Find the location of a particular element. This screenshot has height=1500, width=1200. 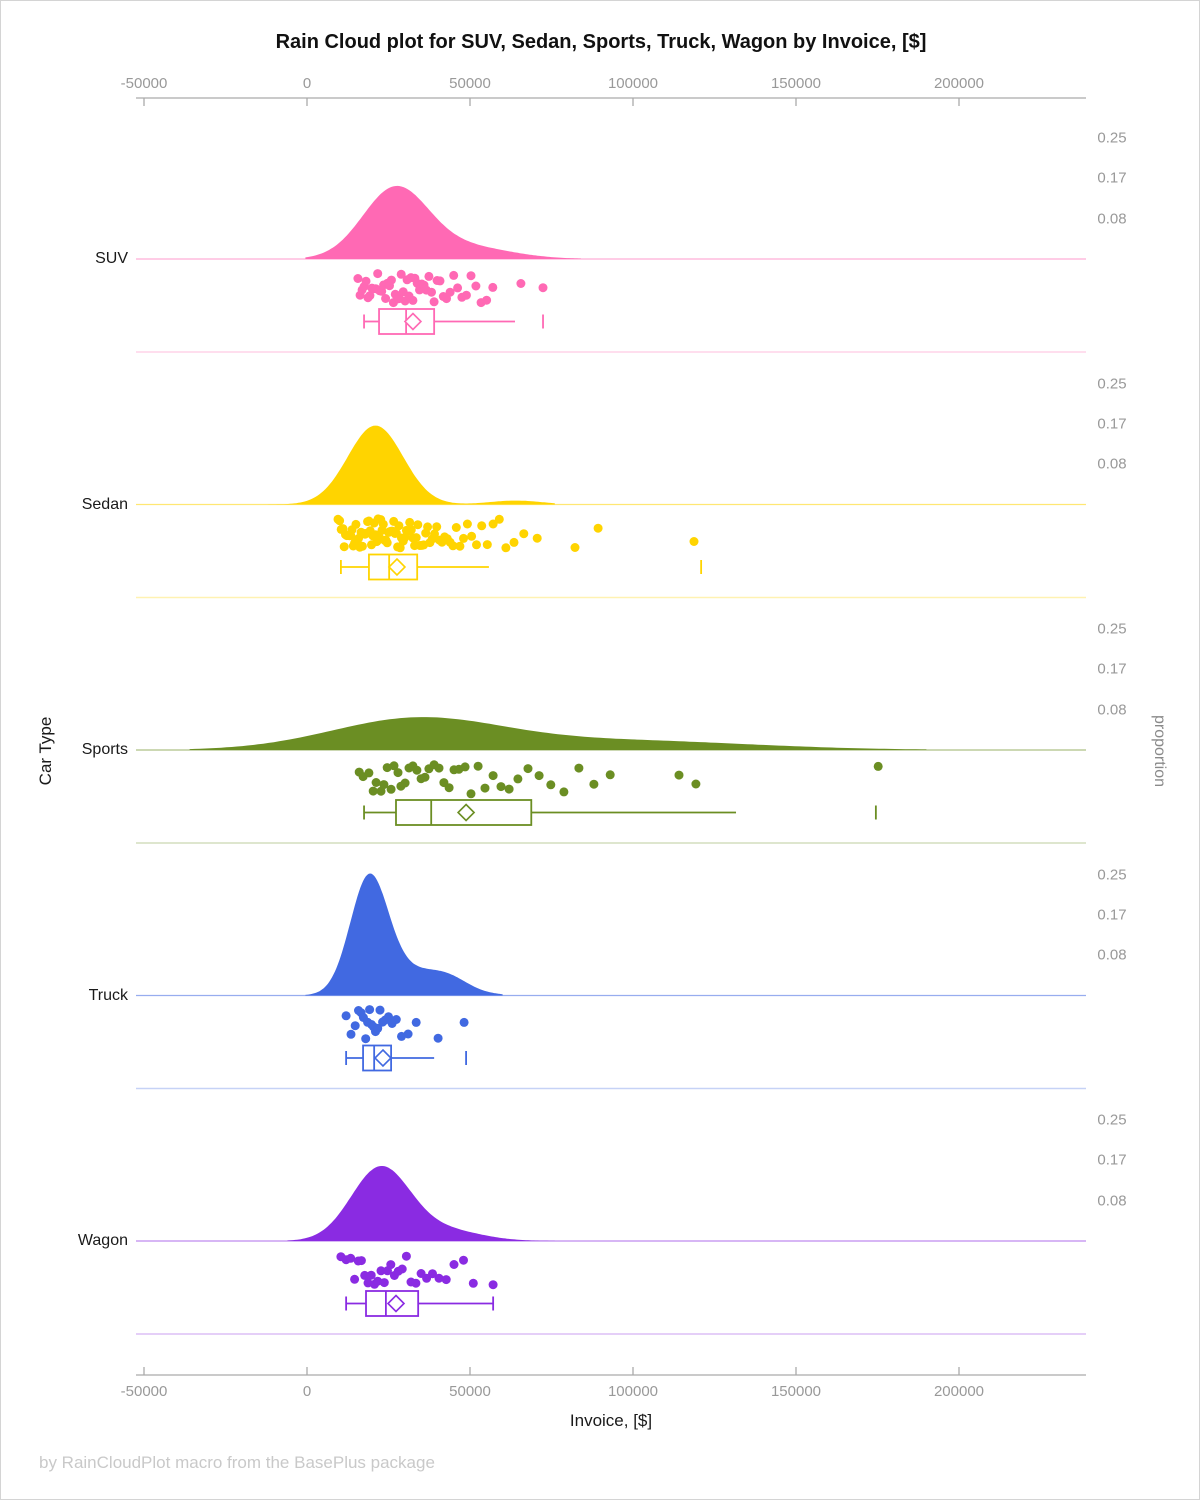

proportion-tick-label: 0.08 is located at coordinates (1112, 710).